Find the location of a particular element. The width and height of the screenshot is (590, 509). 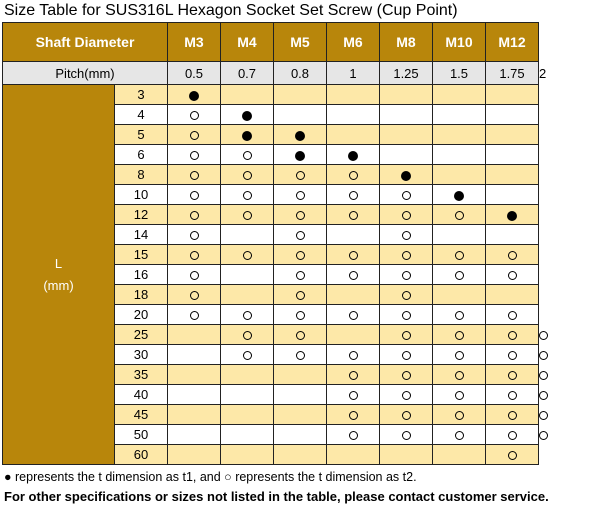

pitch-row: Pitch(mm) 0.5 0.7 0.8 1 1.25 1.5 1.75 2 is located at coordinates (274, 73).